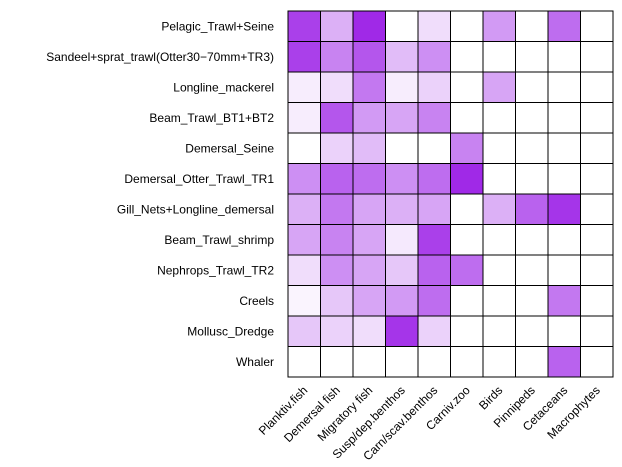 The width and height of the screenshot is (622, 467). Describe the element at coordinates (219, 240) in the screenshot. I see `row-label: Beam_Trawl_shrimp` at that location.